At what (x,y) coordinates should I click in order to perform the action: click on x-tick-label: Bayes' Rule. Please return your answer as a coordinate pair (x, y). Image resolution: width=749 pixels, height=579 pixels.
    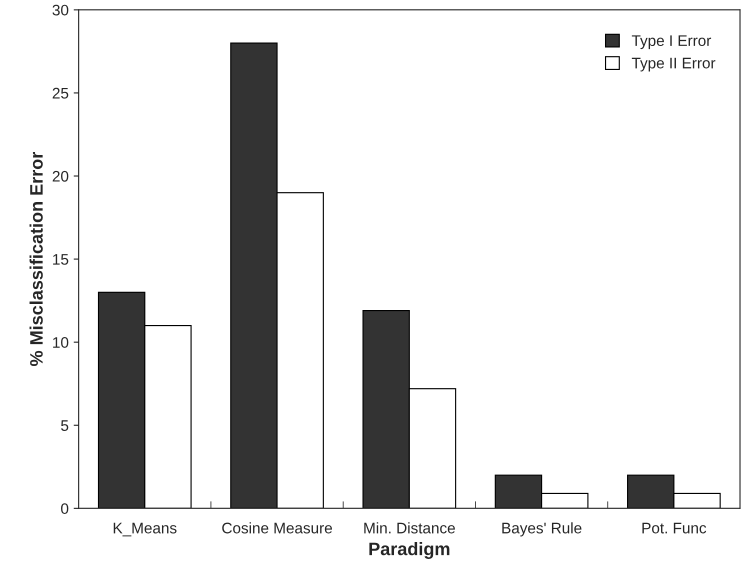
    Looking at the image, I should click on (542, 529).